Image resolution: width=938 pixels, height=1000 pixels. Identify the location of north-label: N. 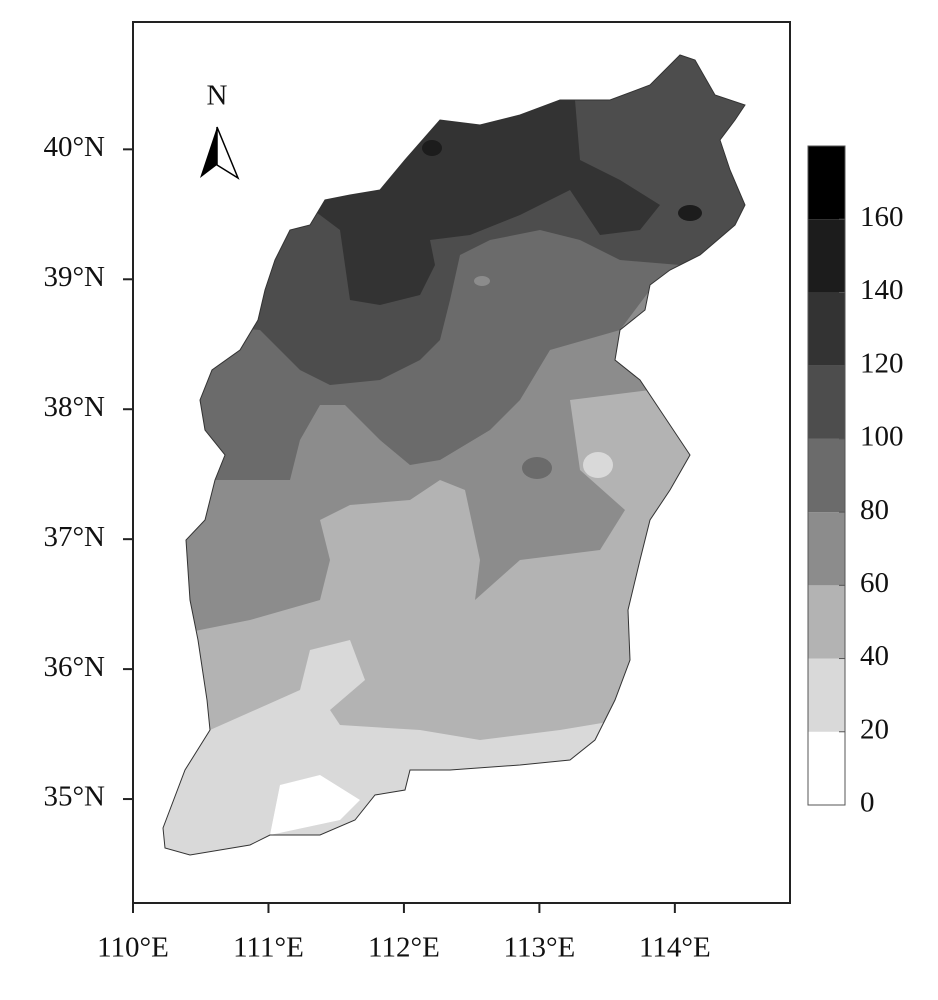
(217, 96).